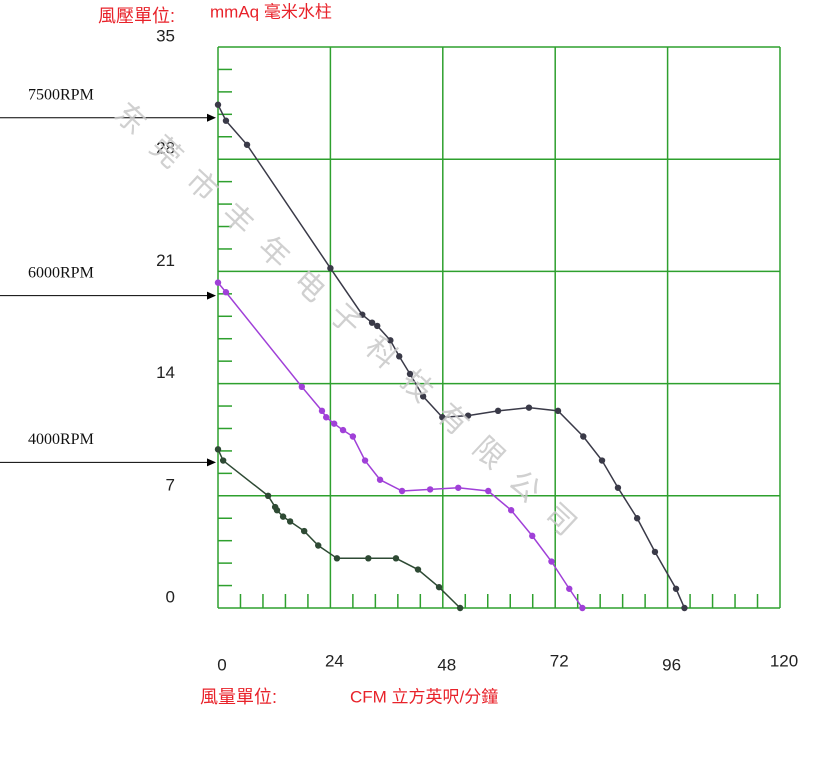 This screenshot has width=815, height=765. What do you see at coordinates (446, 664) in the screenshot?
I see `x-tick-label: 48` at bounding box center [446, 664].